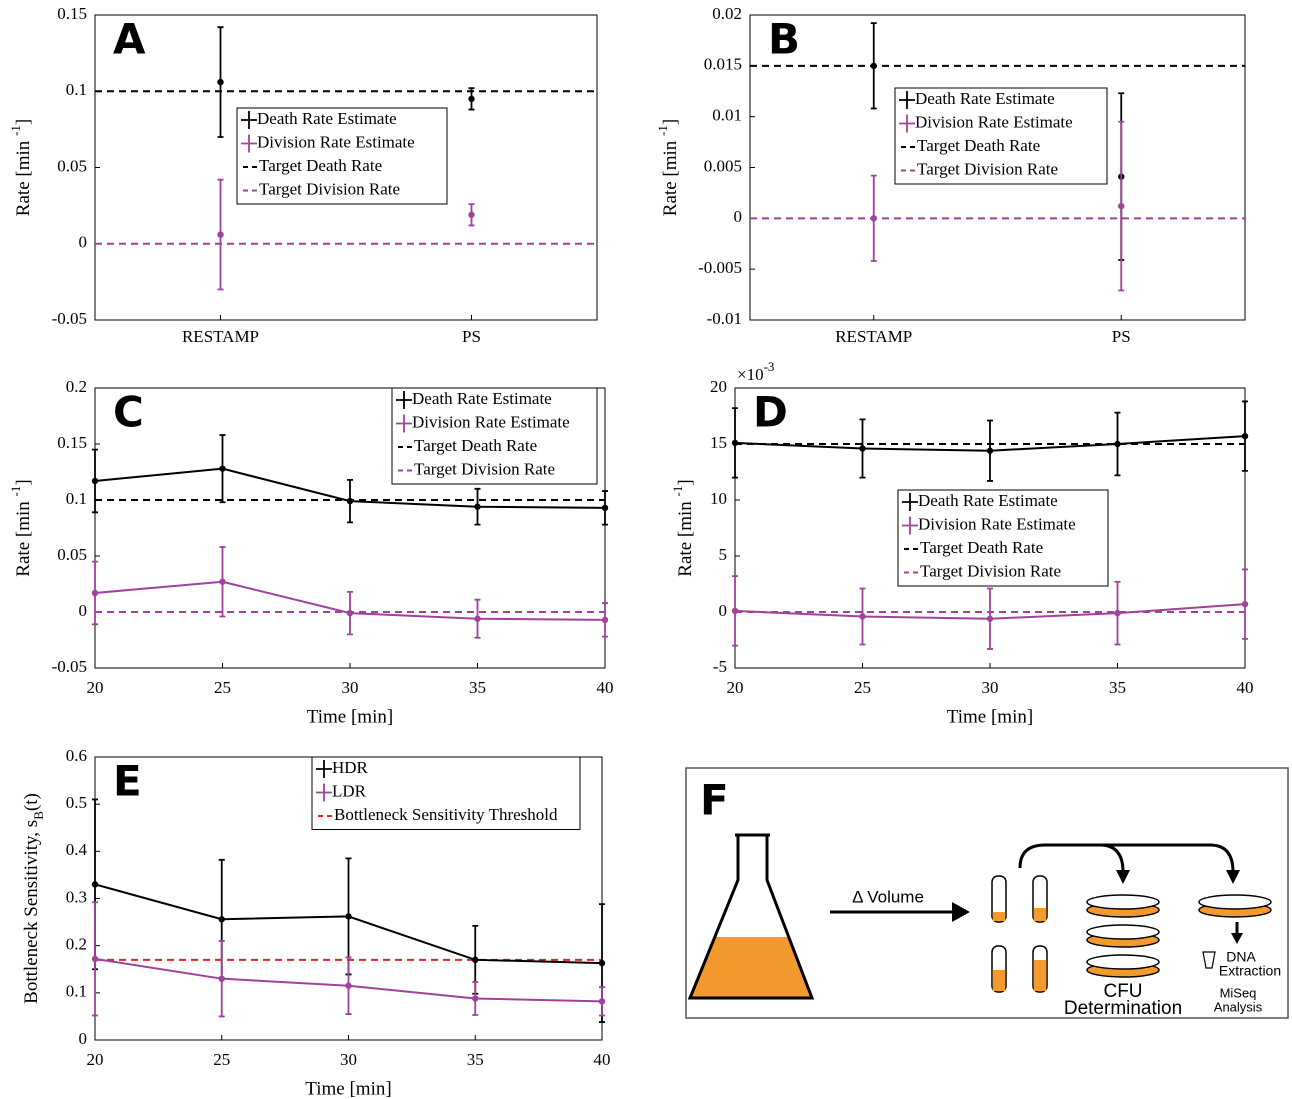  Describe the element at coordinates (69, 318) in the screenshot. I see `y-tick-label: -0.05` at that location.